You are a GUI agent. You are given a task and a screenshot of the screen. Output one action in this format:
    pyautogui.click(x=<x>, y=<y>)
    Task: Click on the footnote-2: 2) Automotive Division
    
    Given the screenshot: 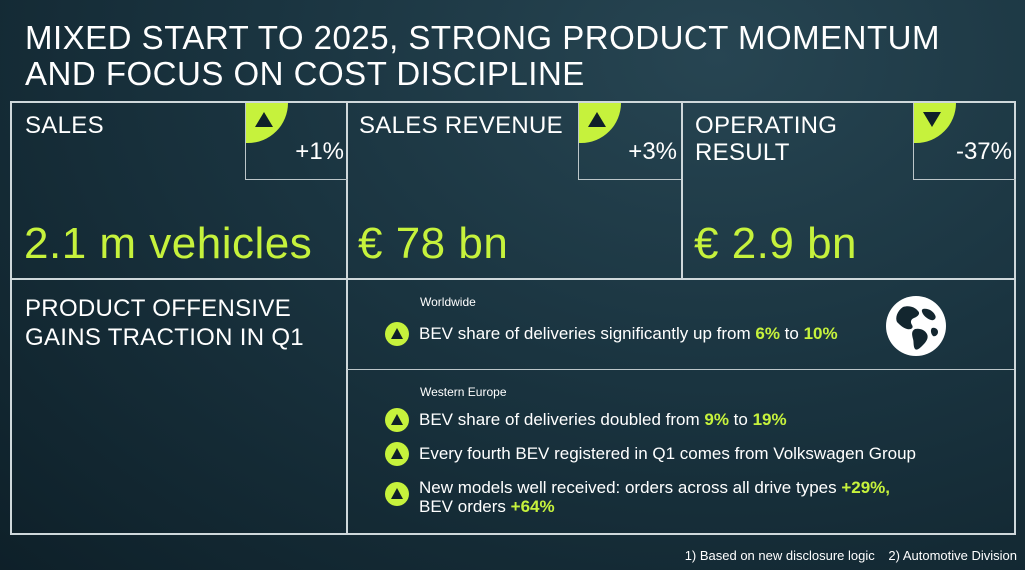 What is the action you would take?
    pyautogui.click(x=952, y=555)
    